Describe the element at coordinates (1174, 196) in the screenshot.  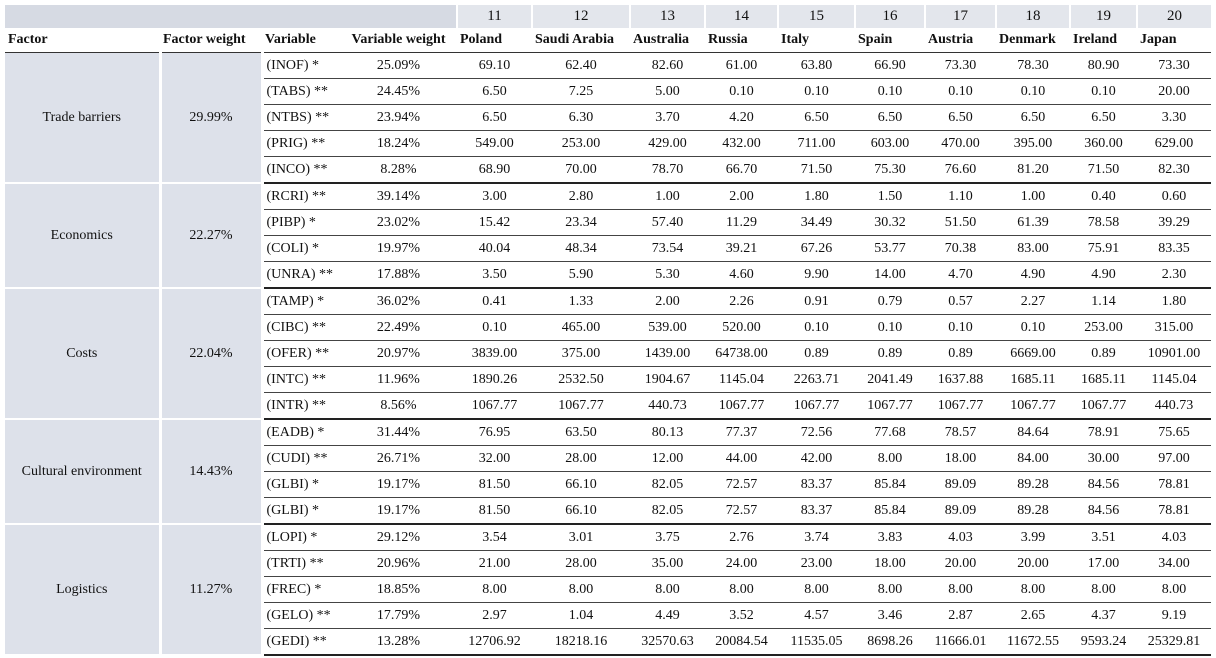
I see `value-cell: 0.60` at that location.